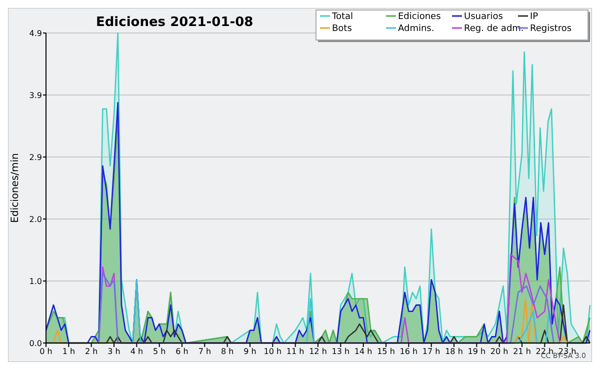  Describe the element at coordinates (182, 351) in the screenshot. I see `x-tick-label: 6 h` at that location.